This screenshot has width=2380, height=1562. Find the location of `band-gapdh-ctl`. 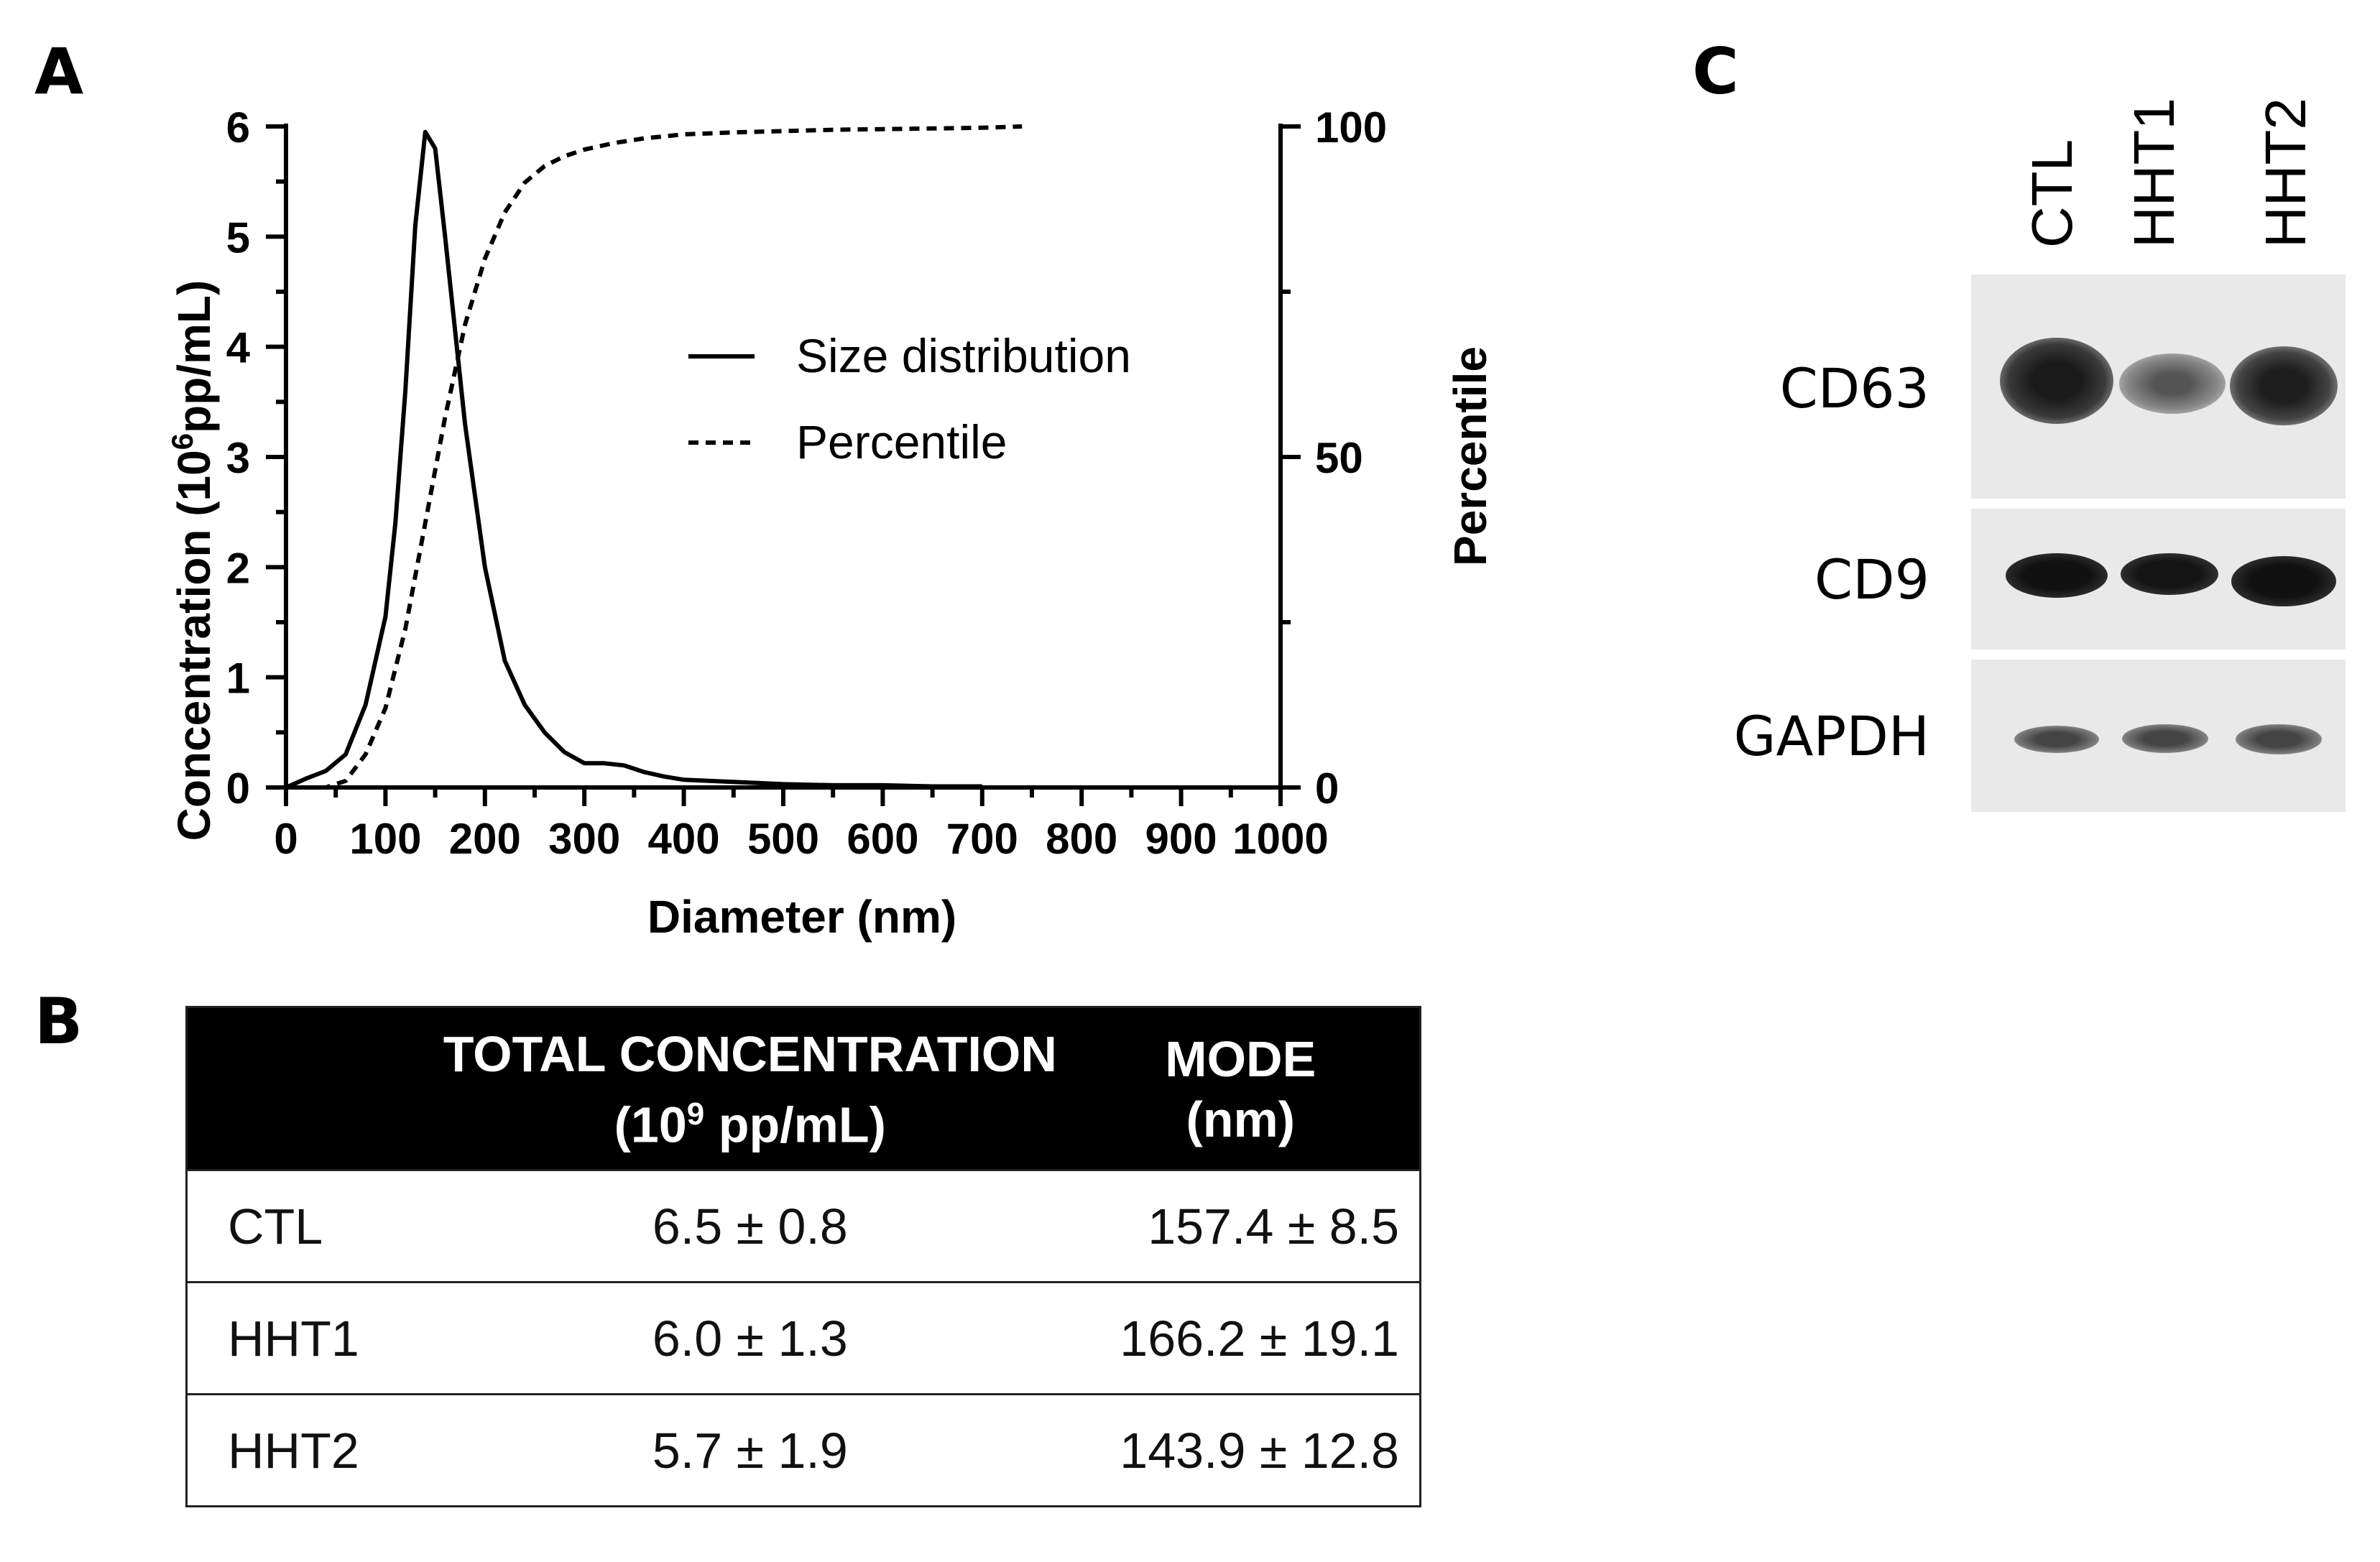

band-gapdh-ctl is located at coordinates (2056, 739).